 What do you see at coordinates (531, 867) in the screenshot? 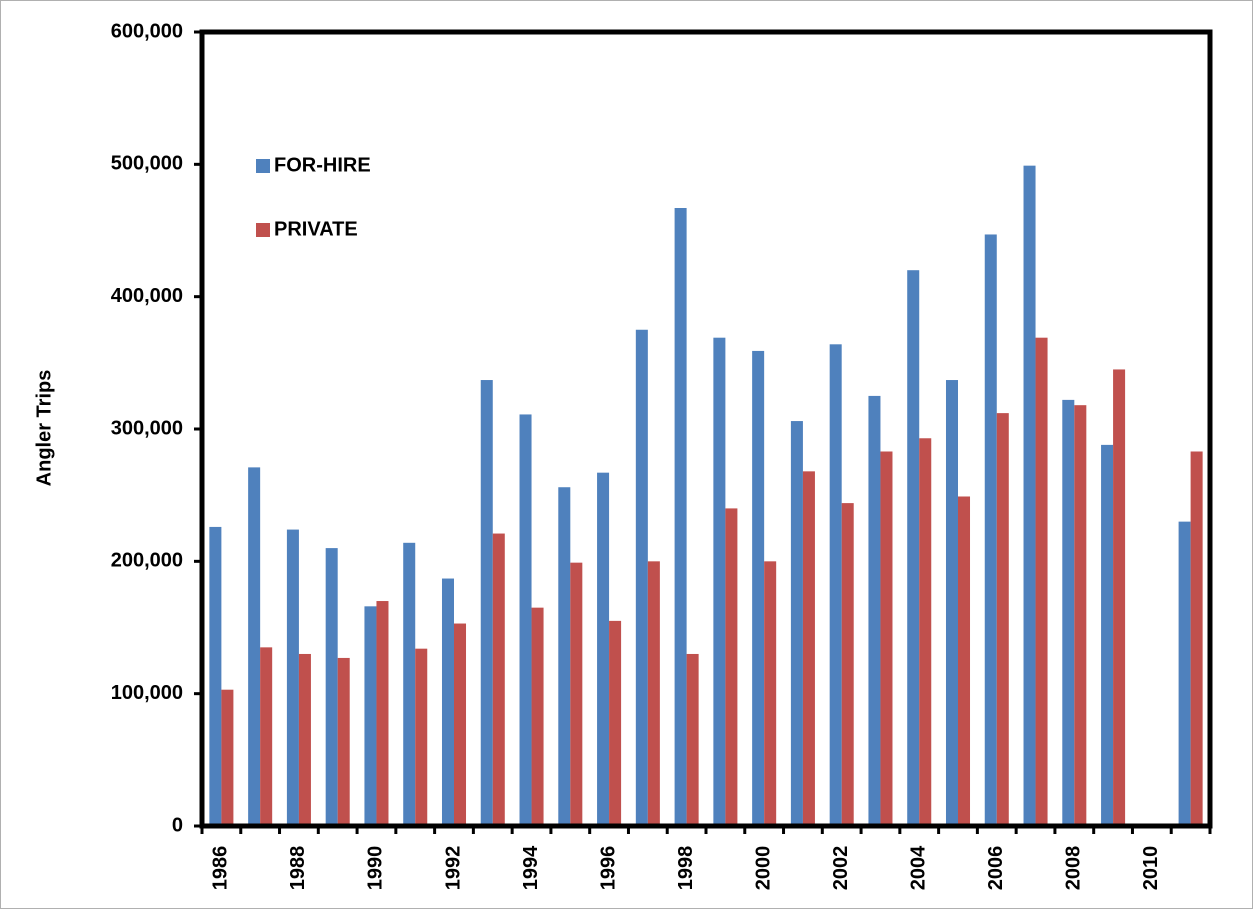
I see `x-tick-label: 1994` at bounding box center [531, 867].